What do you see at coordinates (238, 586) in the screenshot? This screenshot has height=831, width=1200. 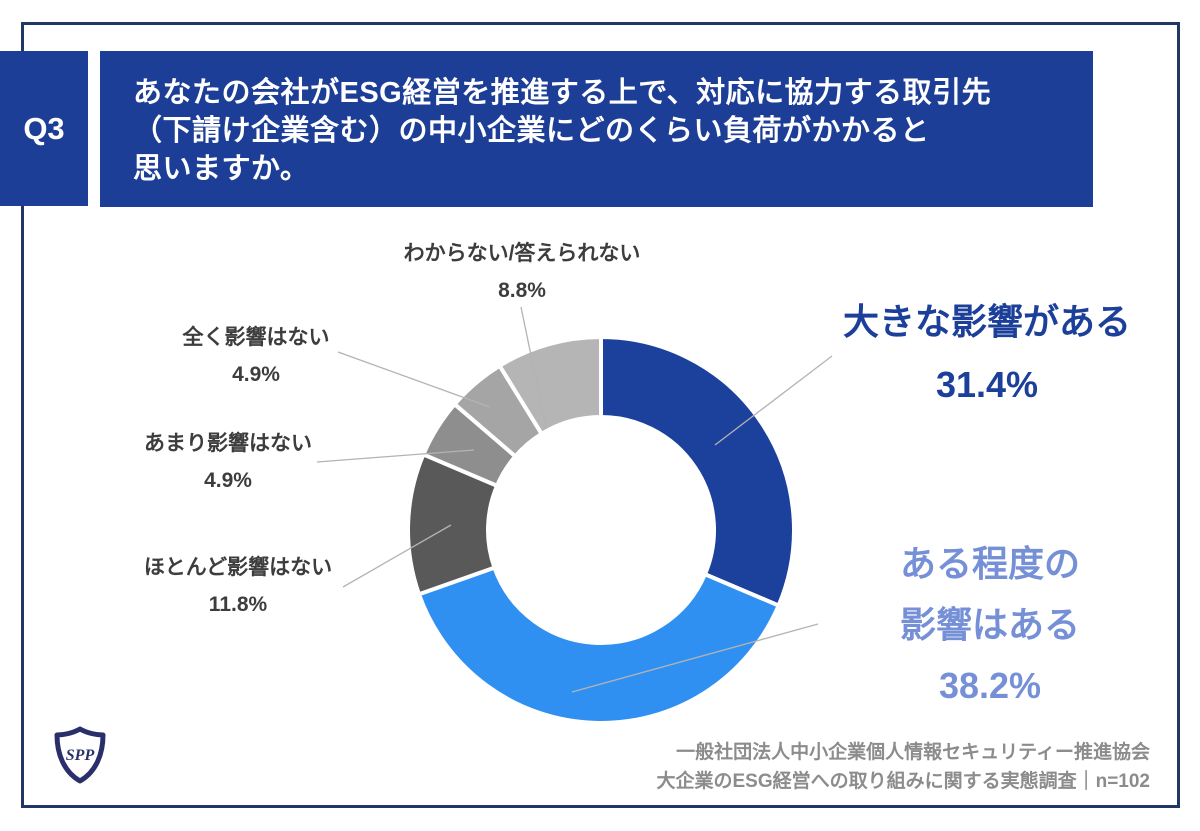 I see `callout-almost-no-impact: ほとんど影響はない 11.8%` at bounding box center [238, 586].